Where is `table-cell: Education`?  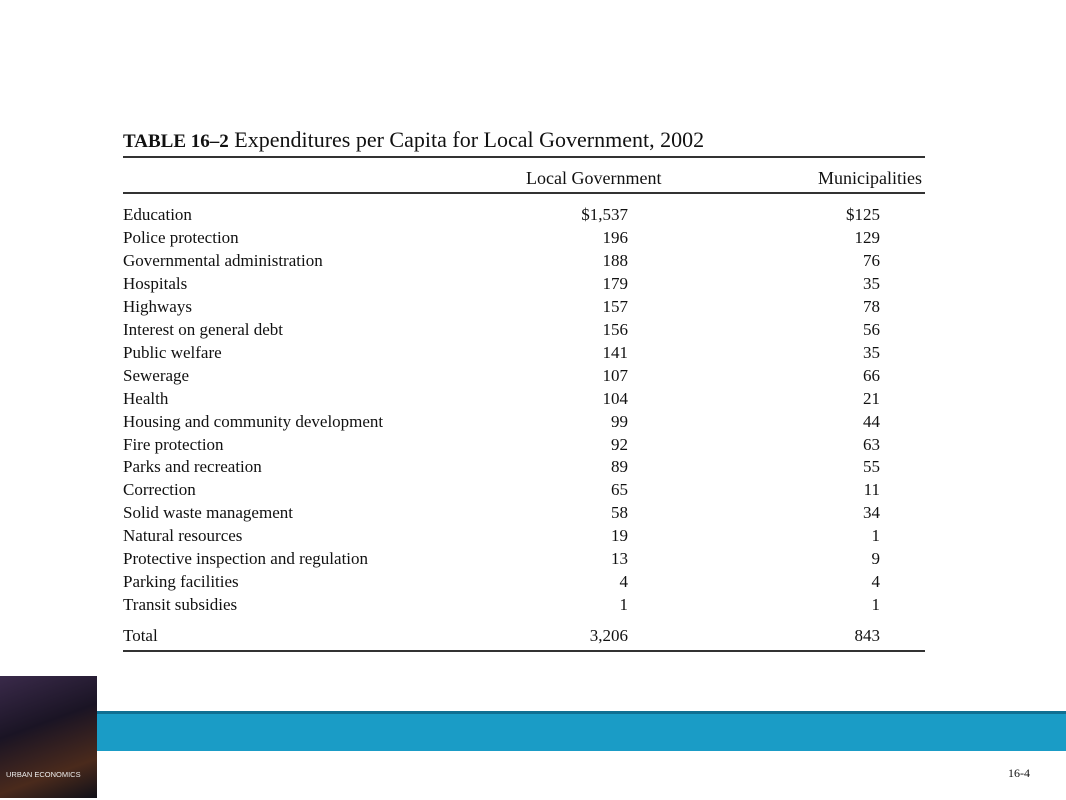
table-cell: Education is located at coordinates (157, 214).